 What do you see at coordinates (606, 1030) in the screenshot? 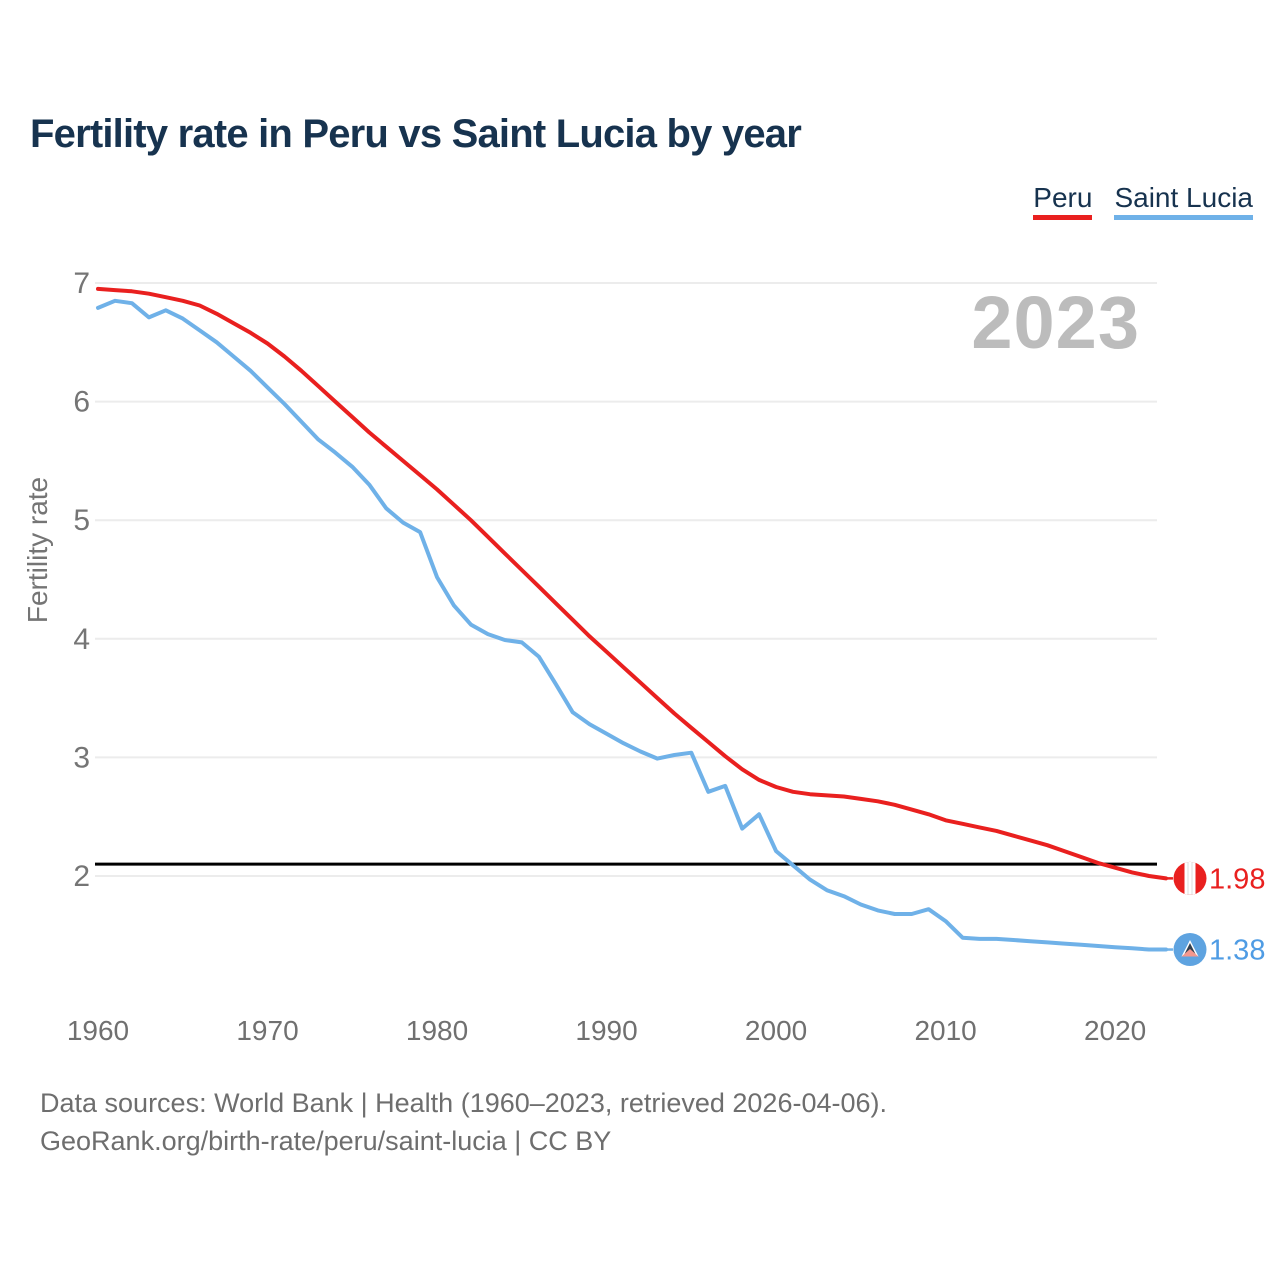
I see `x-tick-label: 1990` at bounding box center [606, 1030].